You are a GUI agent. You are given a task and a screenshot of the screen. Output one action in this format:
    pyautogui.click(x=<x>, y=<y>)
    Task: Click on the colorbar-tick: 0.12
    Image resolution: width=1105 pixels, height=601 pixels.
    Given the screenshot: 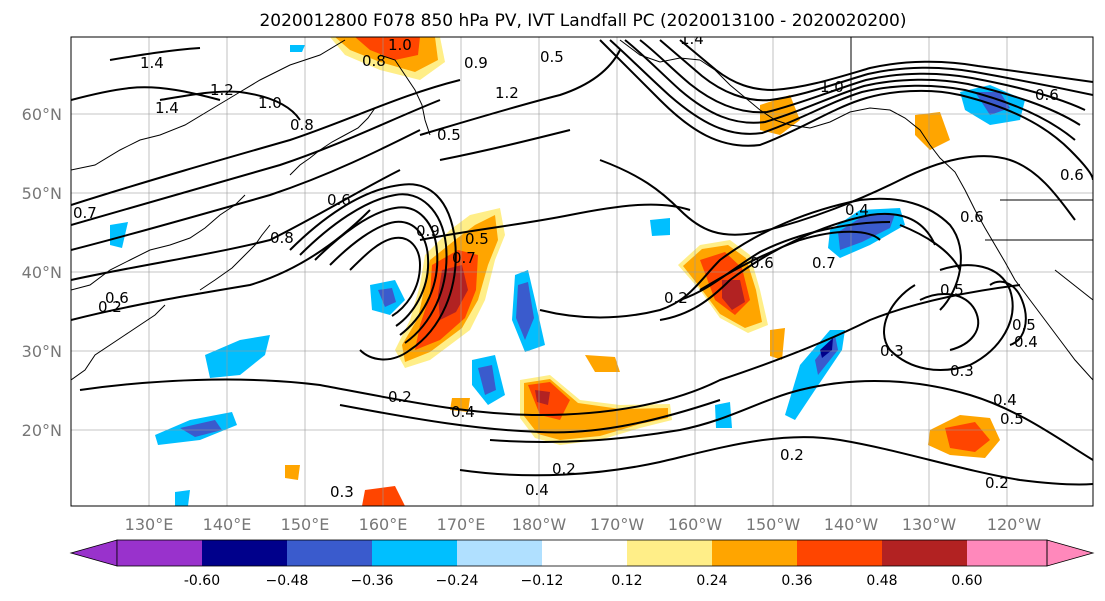 What is the action you would take?
    pyautogui.click(x=626, y=581)
    